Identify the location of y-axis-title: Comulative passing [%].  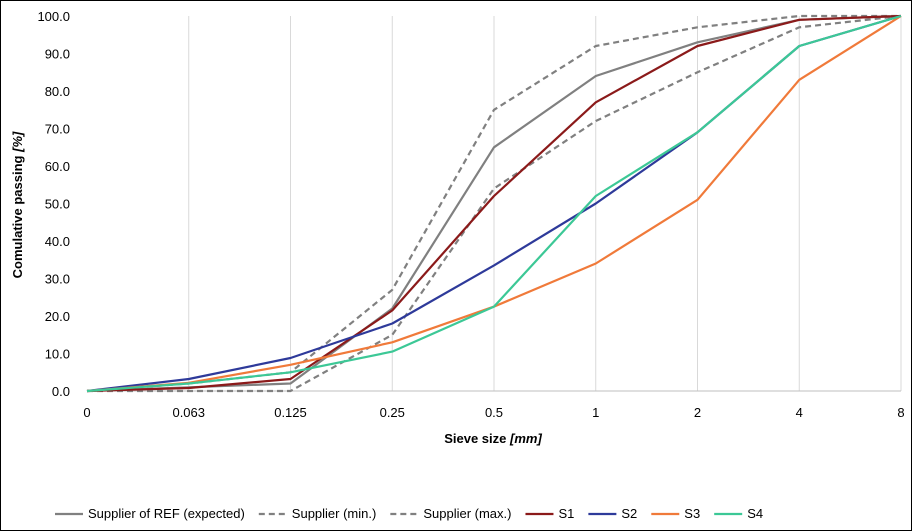
(17, 204).